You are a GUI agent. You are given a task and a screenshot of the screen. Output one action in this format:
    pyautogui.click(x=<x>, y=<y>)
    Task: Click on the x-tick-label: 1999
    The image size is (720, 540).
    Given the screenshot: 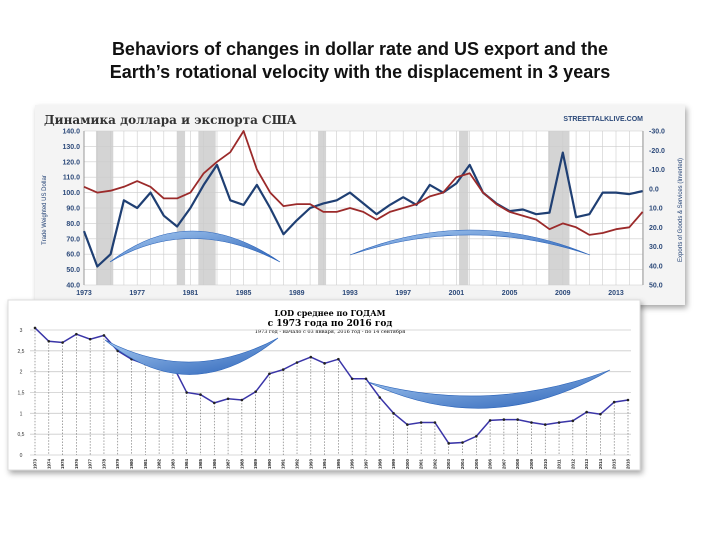 What is the action you would take?
    pyautogui.click(x=393, y=463)
    